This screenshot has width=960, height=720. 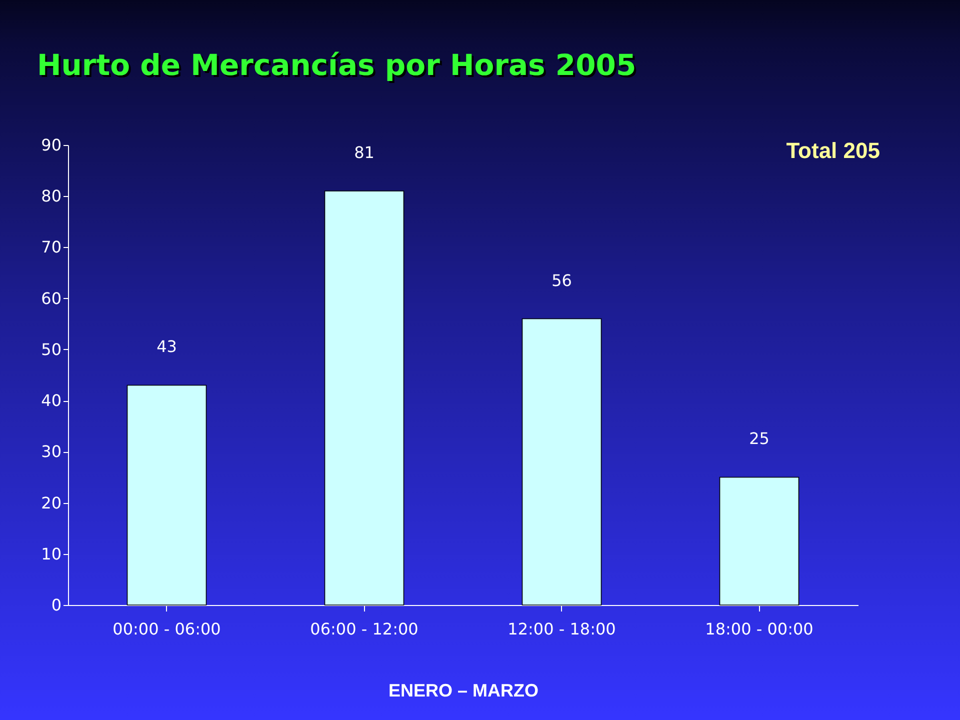 I want to click on data-label: 43, so click(x=166, y=346).